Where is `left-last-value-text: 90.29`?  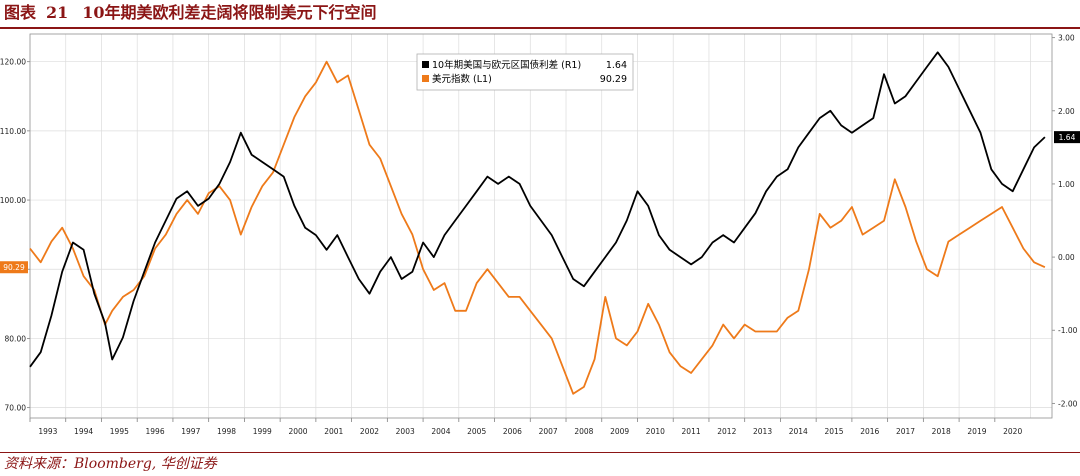 left-last-value-text: 90.29 is located at coordinates (14, 267).